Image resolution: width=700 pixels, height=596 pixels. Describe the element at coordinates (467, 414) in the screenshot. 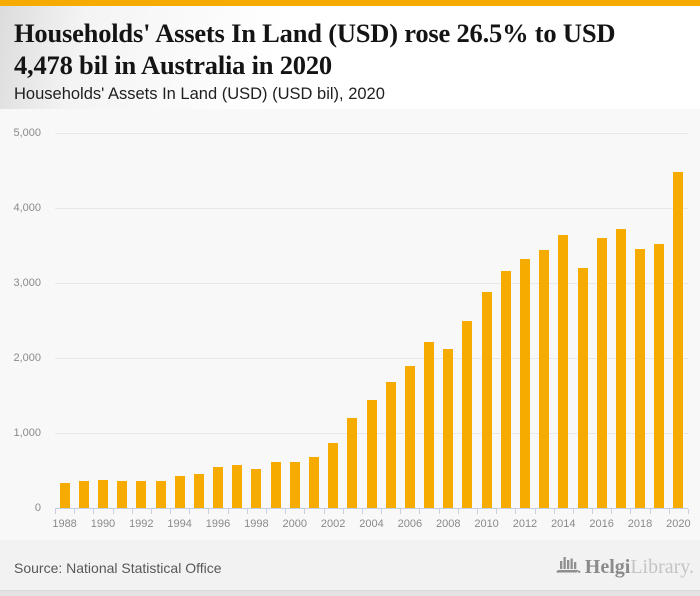

I see `bar-2009` at that location.